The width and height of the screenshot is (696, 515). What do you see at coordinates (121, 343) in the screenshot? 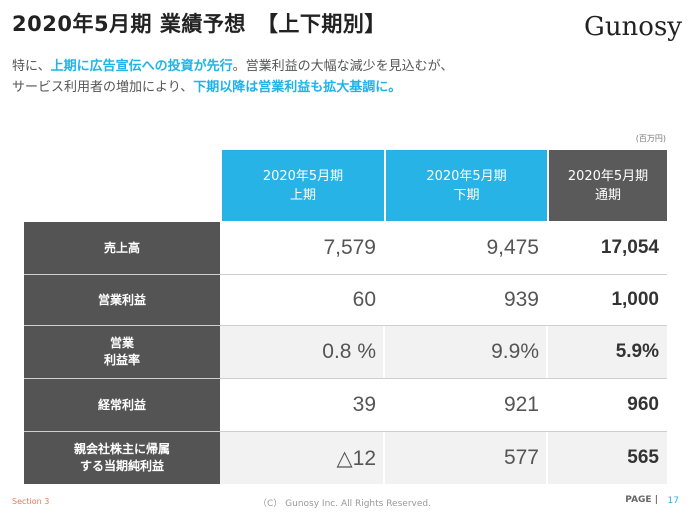
I see `row-label-operating-margin-line1: 営業` at bounding box center [121, 343].